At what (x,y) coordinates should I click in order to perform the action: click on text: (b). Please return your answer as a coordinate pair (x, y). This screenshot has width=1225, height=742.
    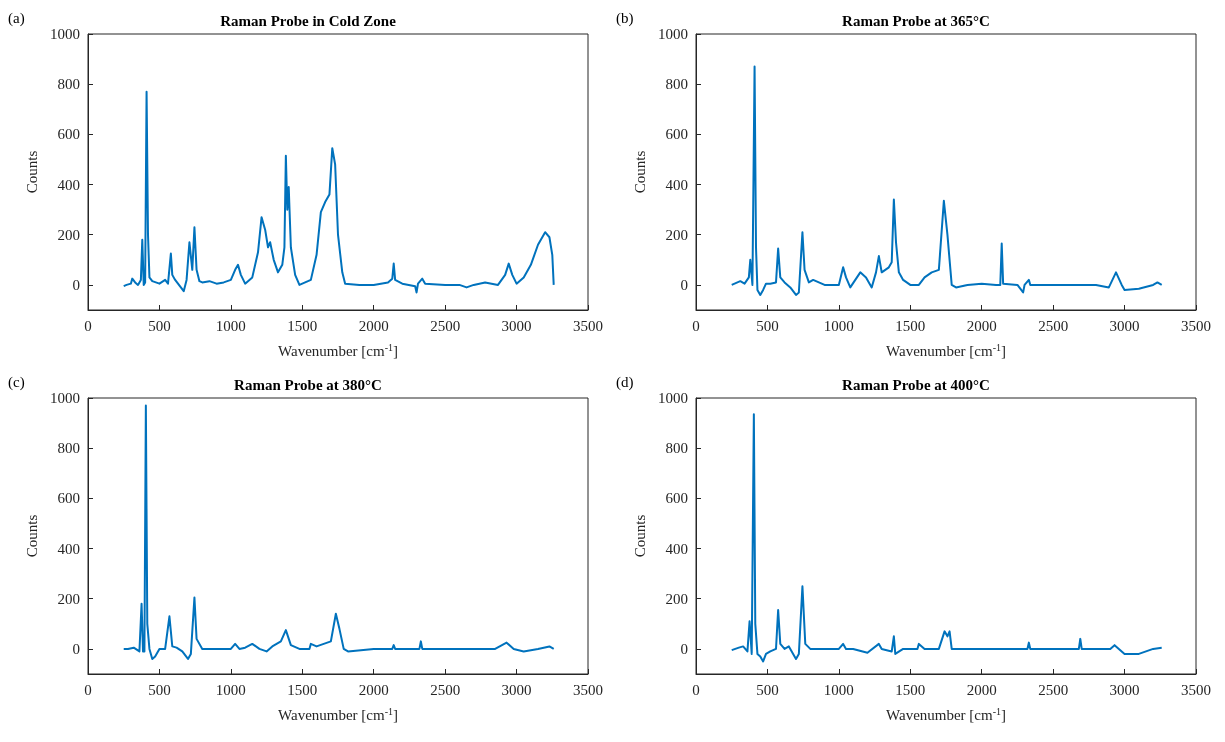
    Looking at the image, I should click on (625, 18).